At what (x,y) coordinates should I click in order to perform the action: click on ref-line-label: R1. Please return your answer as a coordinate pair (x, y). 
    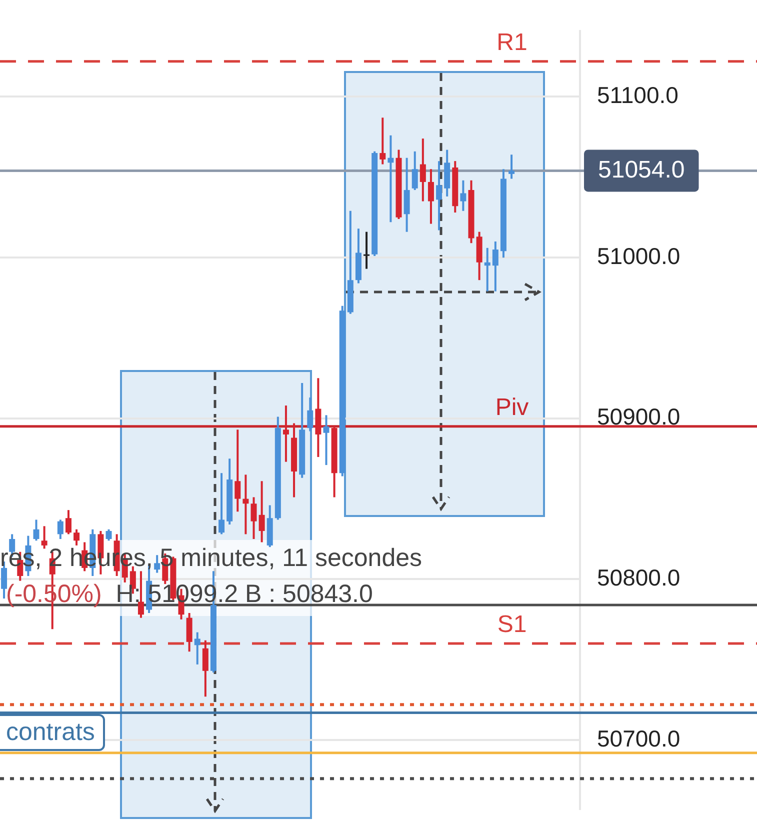
    Looking at the image, I should click on (512, 42).